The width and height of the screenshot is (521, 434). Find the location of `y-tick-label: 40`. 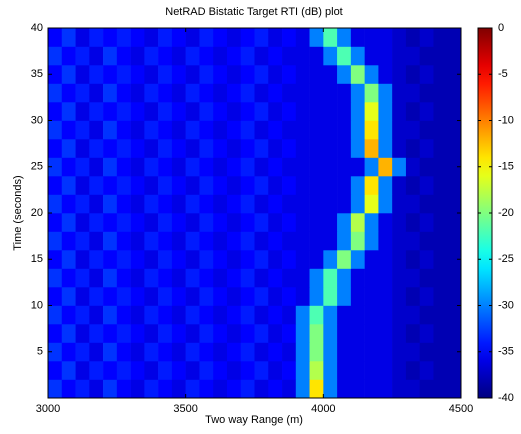

y-tick-label: 40 is located at coordinates (37, 28).